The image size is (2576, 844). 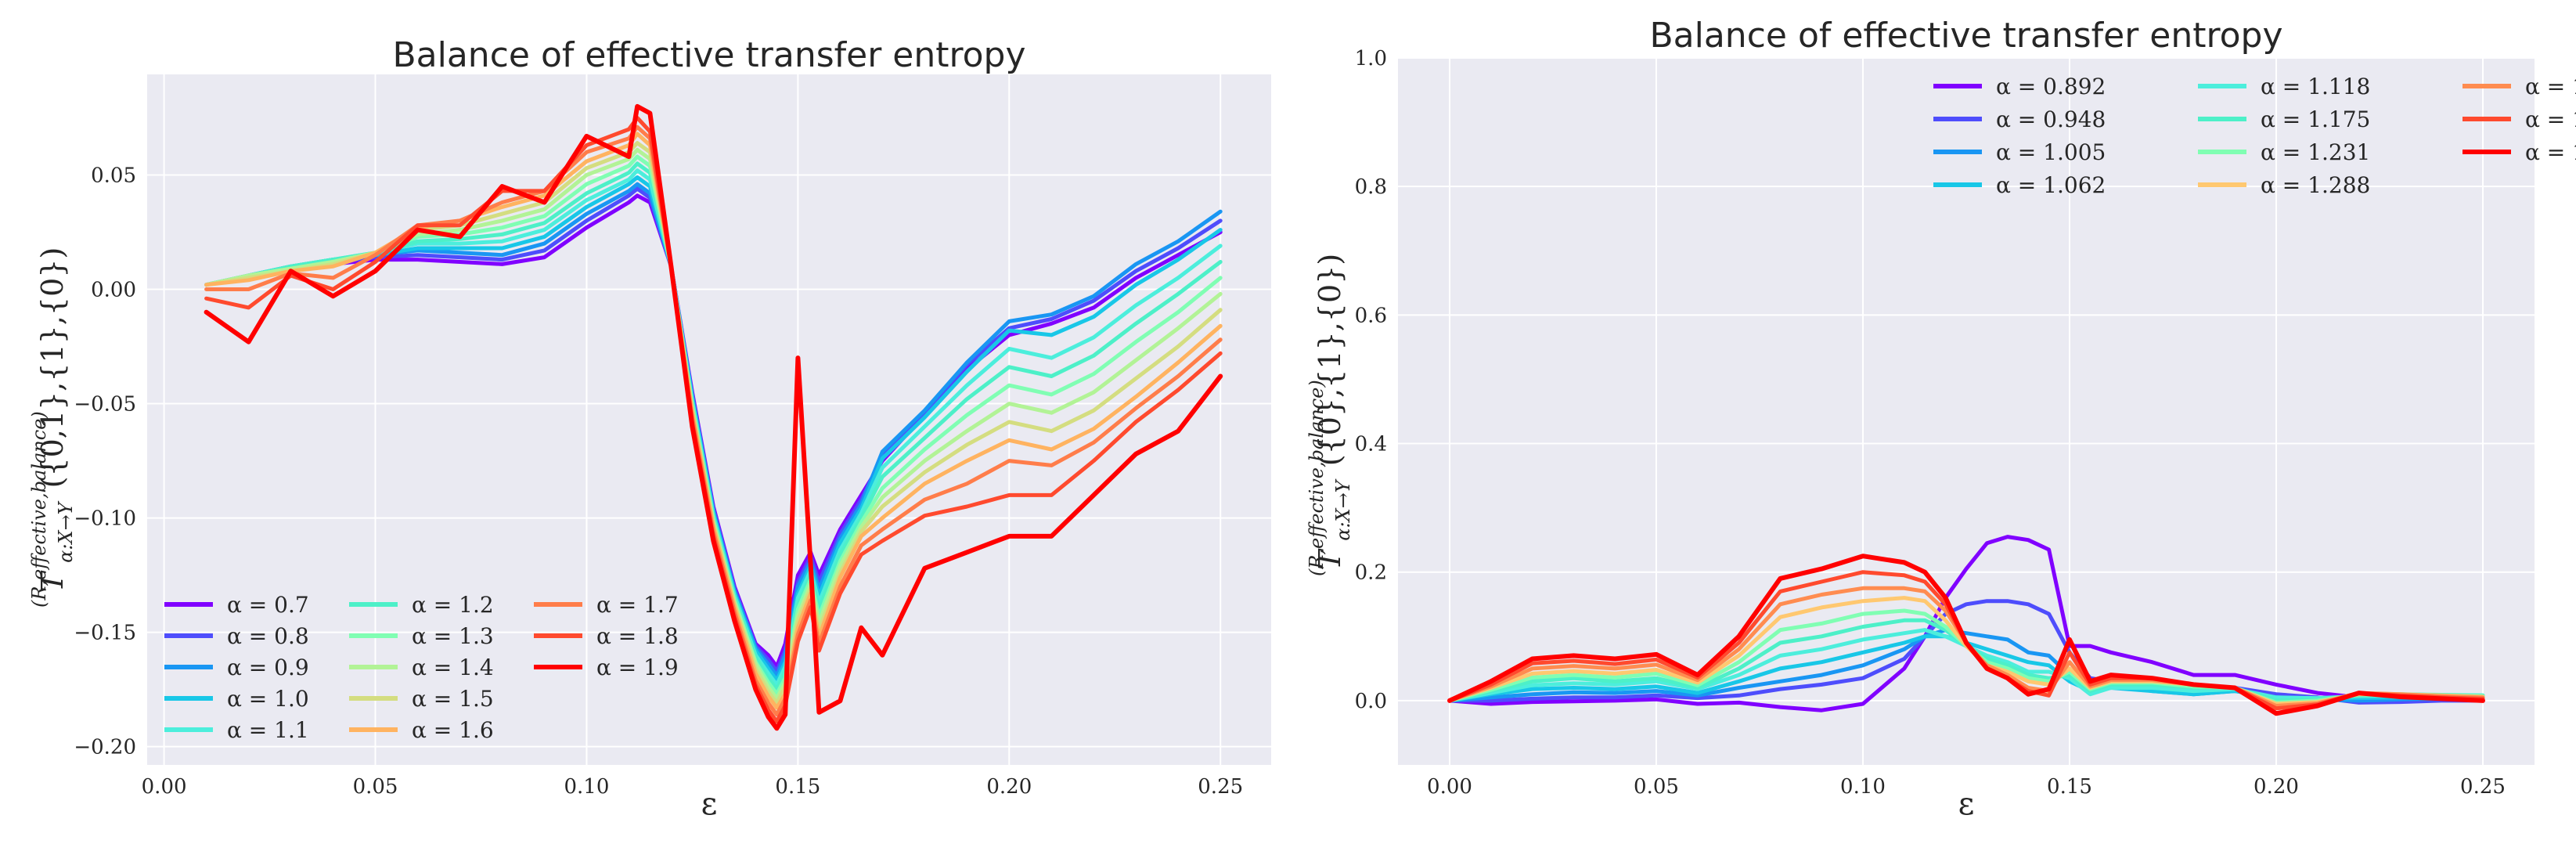 What do you see at coordinates (113, 290) in the screenshot?
I see `left-y-tick-label: 0.00` at bounding box center [113, 290].